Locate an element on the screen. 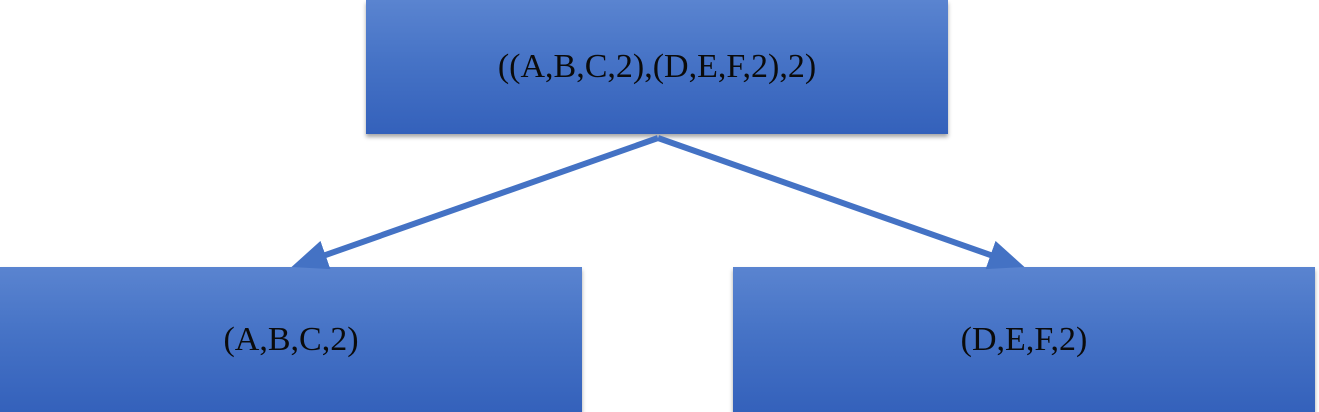 The width and height of the screenshot is (1319, 412). root-node-label: ((A,B,C,2),(D,E,F,2),2) is located at coordinates (657, 66).